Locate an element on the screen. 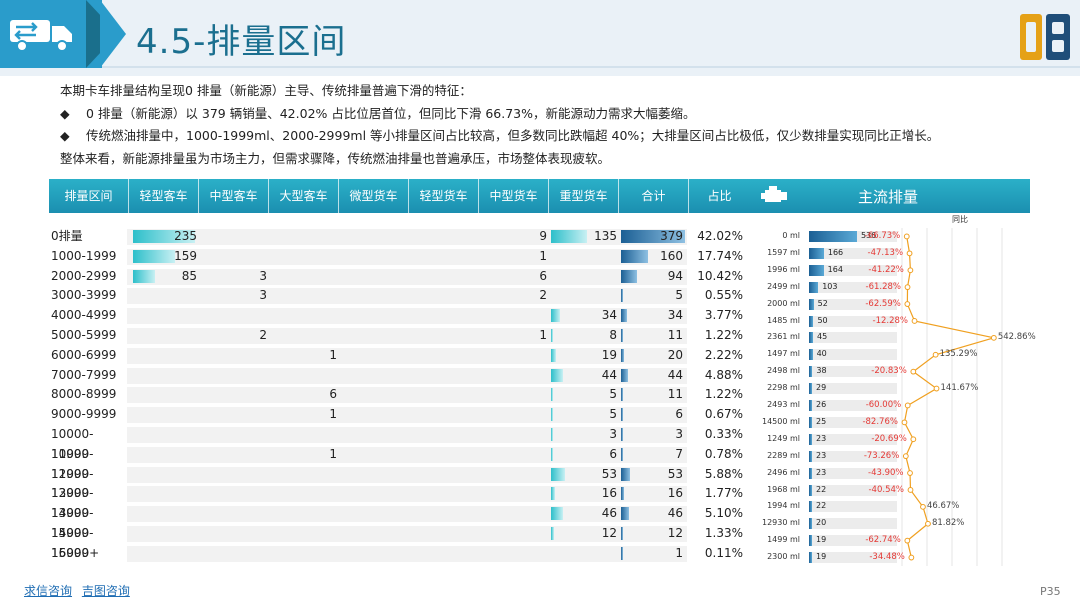 This screenshot has height=607, width=1080. volume-value: 536 is located at coordinates (869, 235).